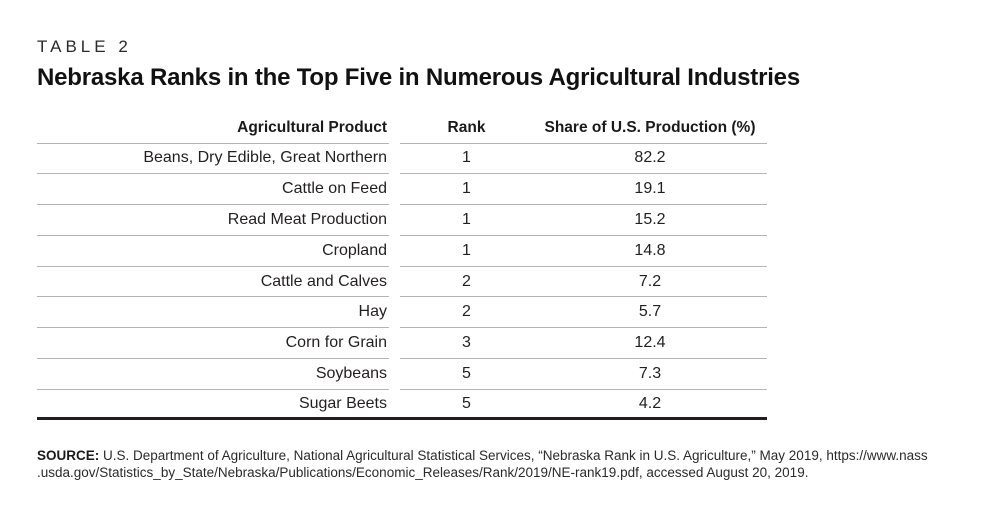 The height and width of the screenshot is (510, 1000). What do you see at coordinates (213, 344) in the screenshot?
I see `product-cell: Corn for Grain` at bounding box center [213, 344].